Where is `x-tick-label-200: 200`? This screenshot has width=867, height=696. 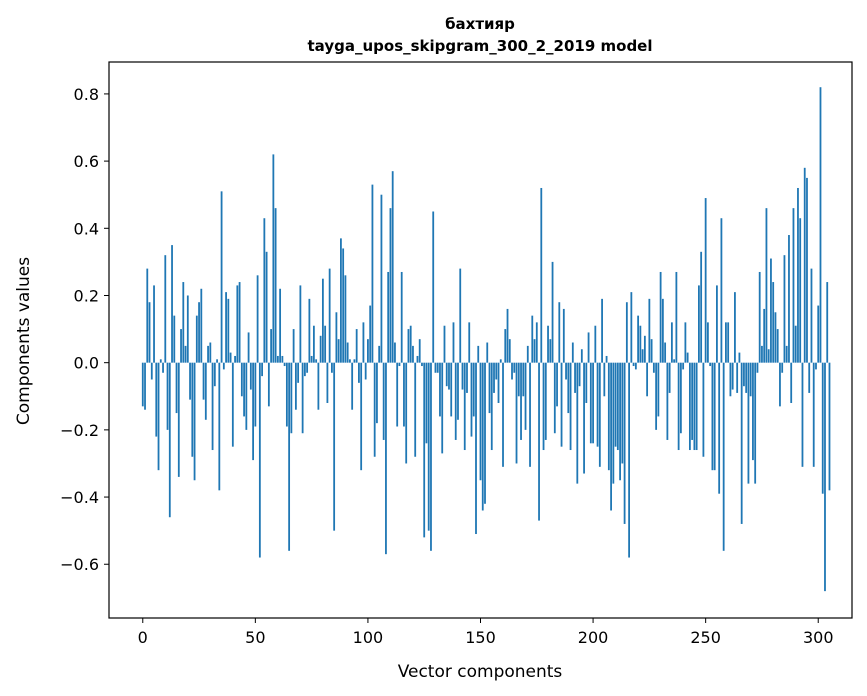 x-tick-label-200: 200 is located at coordinates (593, 637).